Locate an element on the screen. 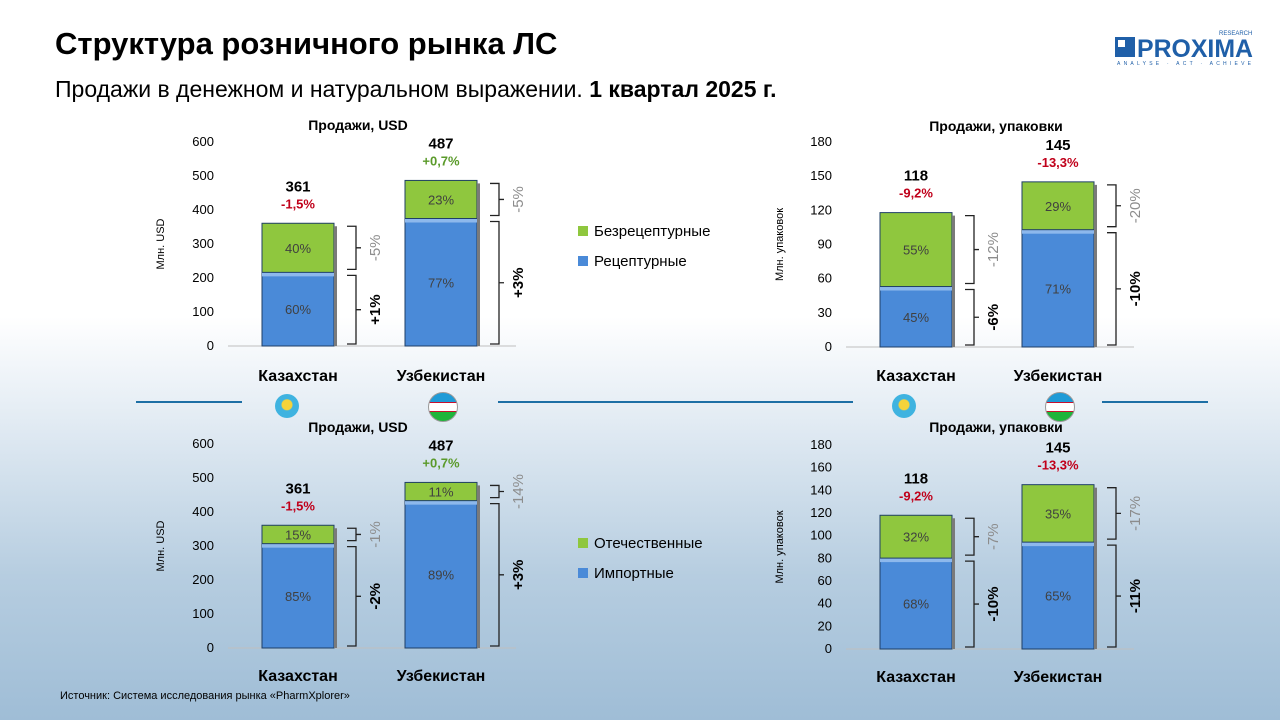 The height and width of the screenshot is (720, 1280). page-title: Структура розничного рынка ЛС is located at coordinates (306, 43).